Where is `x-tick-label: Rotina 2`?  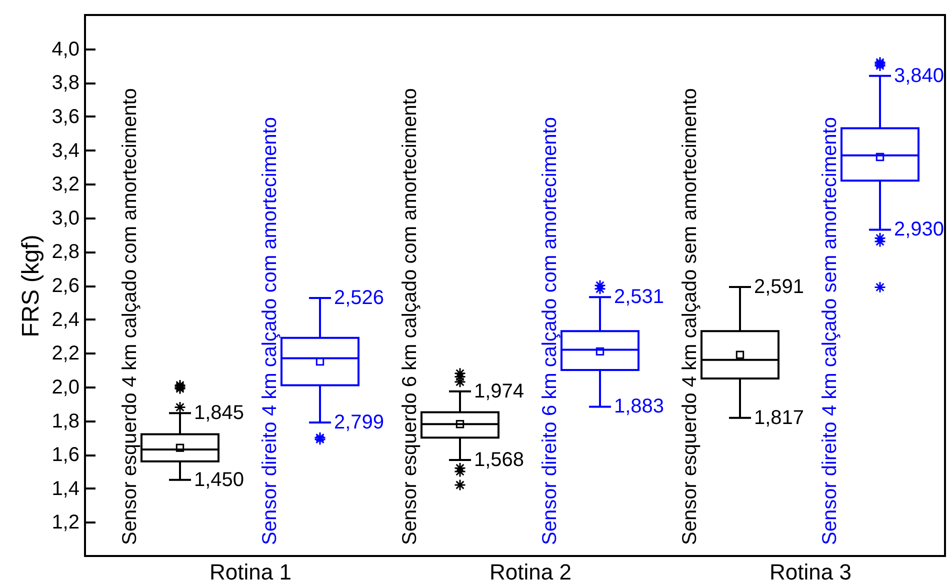 x-tick-label: Rotina 2 is located at coordinates (531, 572).